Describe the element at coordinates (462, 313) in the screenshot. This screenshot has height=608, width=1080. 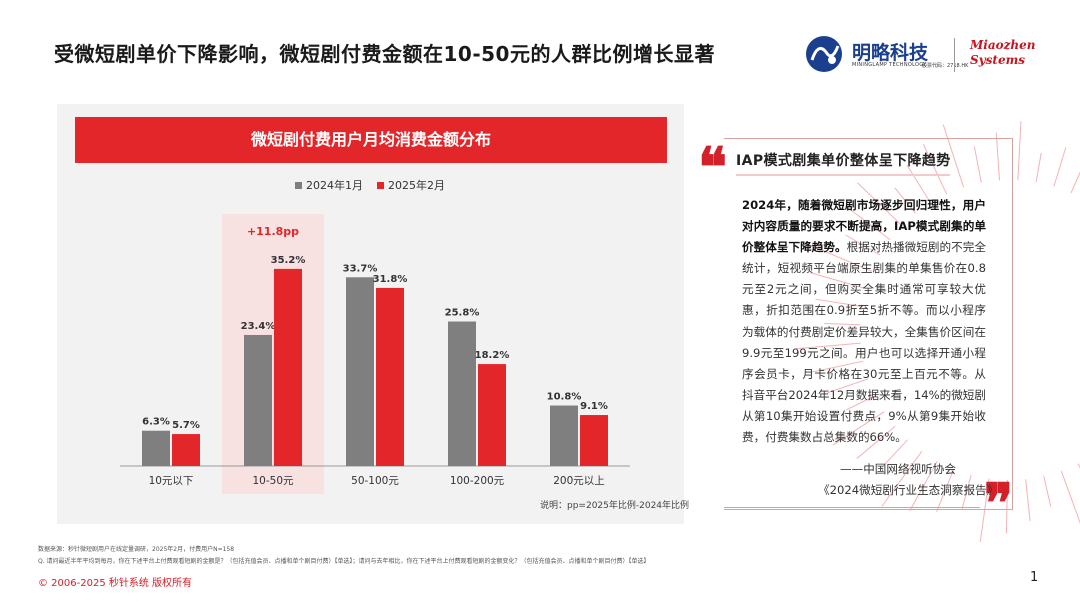
I see `data-label-2024-3: 25.8%` at that location.